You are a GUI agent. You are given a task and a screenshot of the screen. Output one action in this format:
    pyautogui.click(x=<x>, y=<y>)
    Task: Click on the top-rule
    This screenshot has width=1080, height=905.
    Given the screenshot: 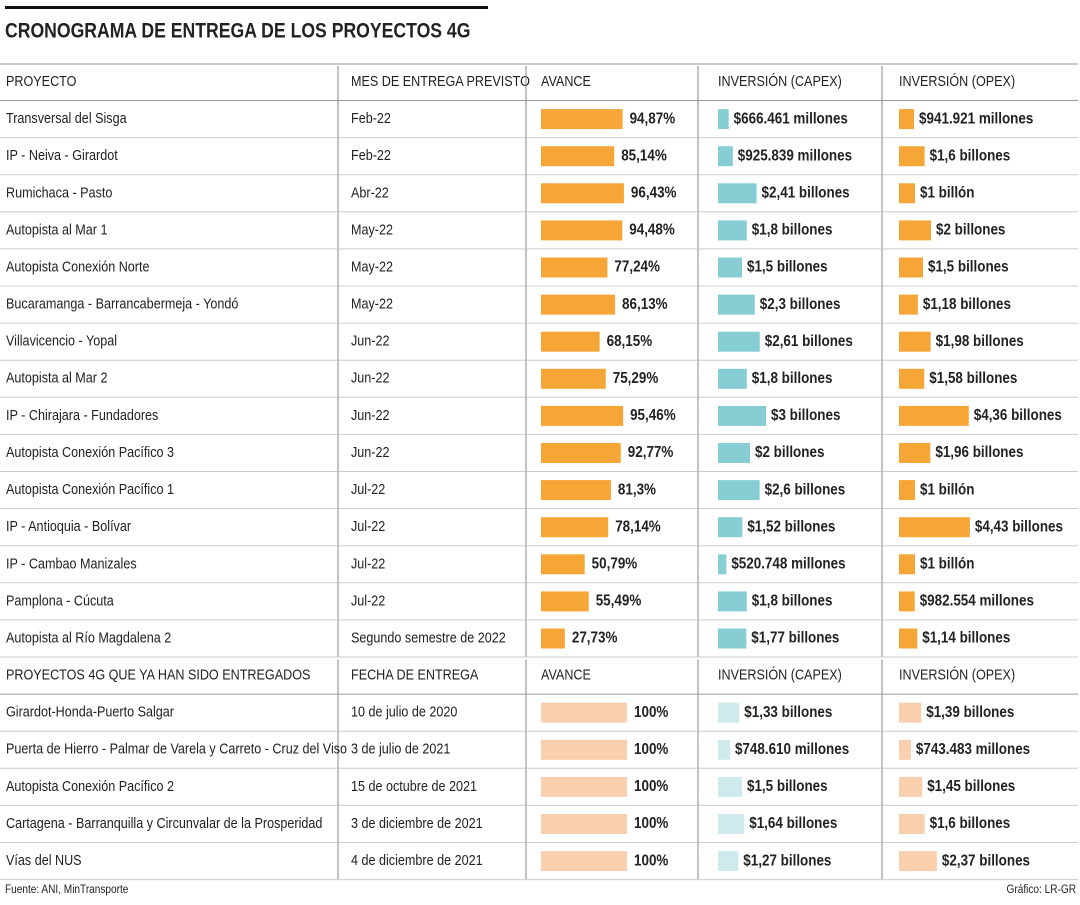 What is the action you would take?
    pyautogui.click(x=246, y=7)
    